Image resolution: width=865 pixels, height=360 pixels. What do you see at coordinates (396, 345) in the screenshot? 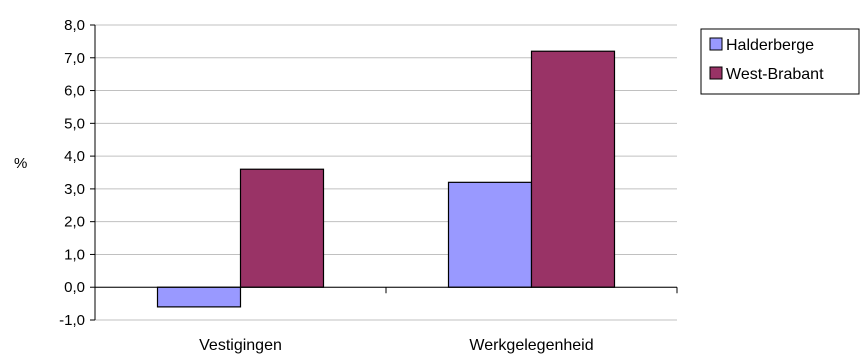
I see `x-category-labels: Vestigingen Werkgelegenheid` at bounding box center [396, 345].